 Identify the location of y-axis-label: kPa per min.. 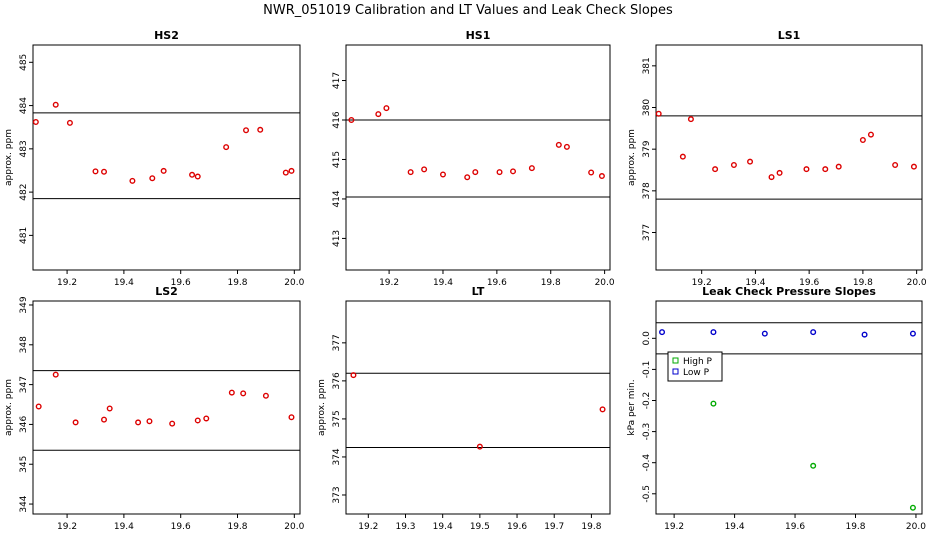
(632, 407).